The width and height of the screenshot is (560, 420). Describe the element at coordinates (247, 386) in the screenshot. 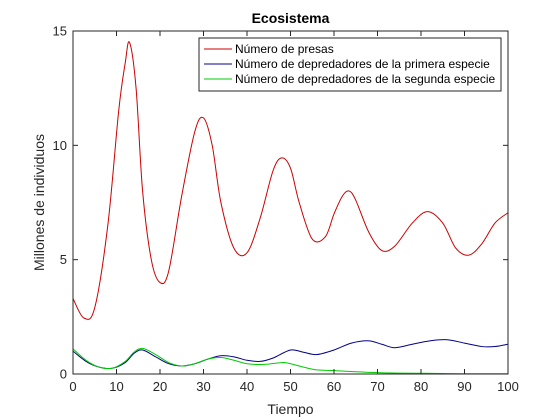

I see `x-tick-label: 40` at that location.